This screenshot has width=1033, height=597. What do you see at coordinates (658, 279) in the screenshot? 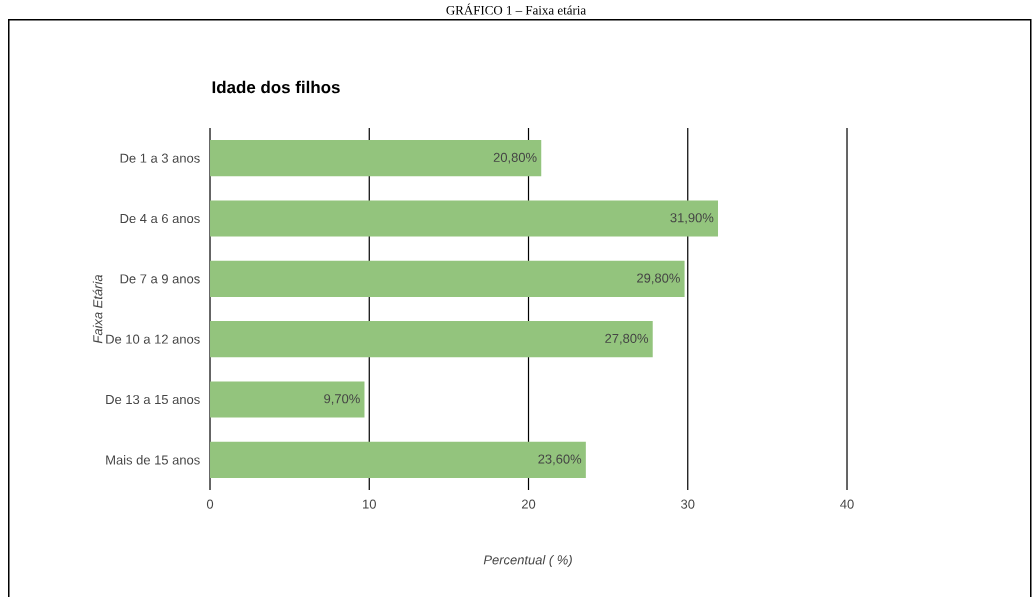
I see `data-label: 29,80%` at bounding box center [658, 279].